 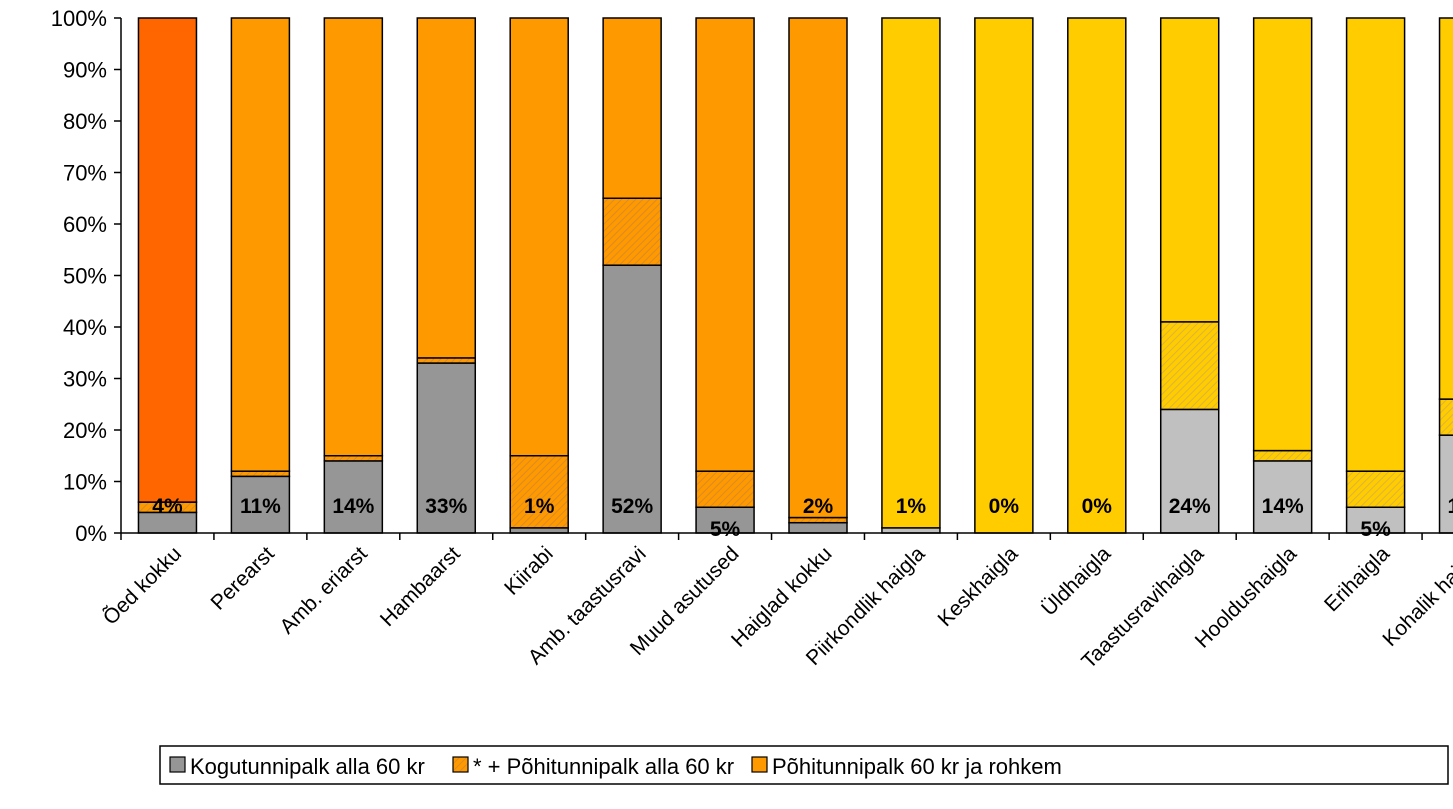 What do you see at coordinates (85, 430) in the screenshot?
I see `y-tick-label-2: 20%` at bounding box center [85, 430].